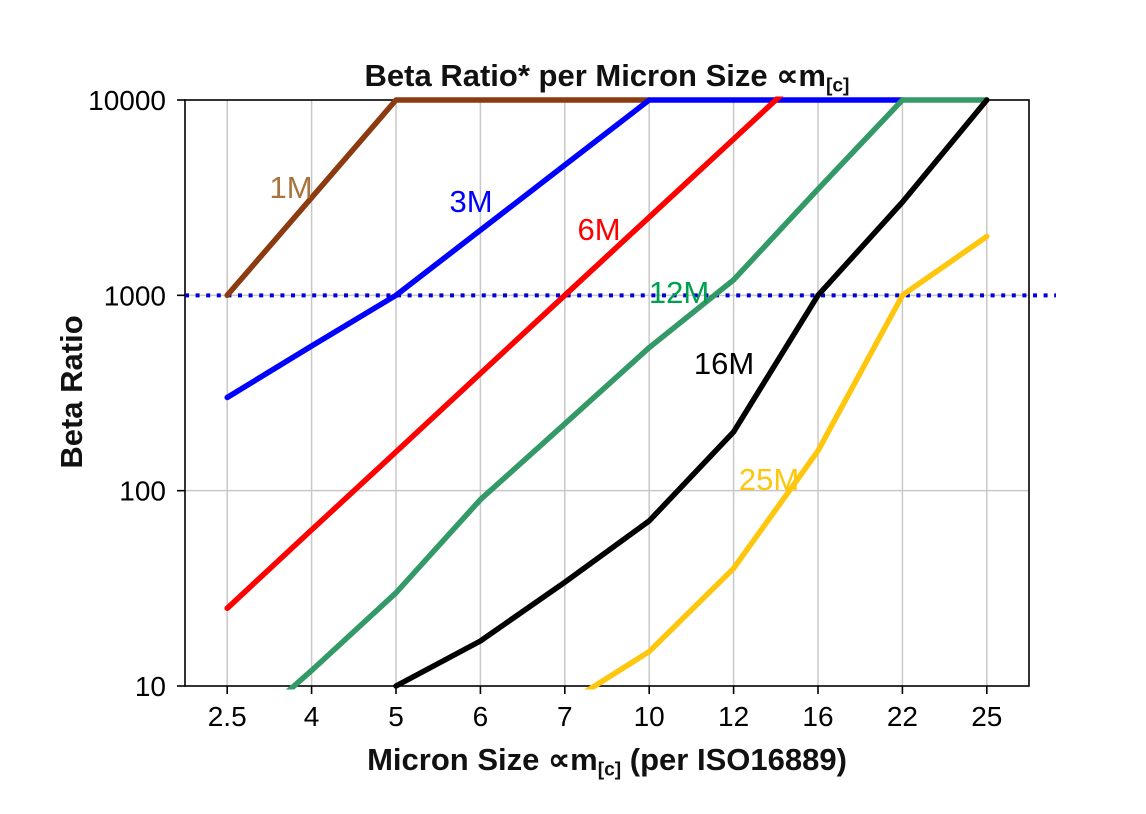 This screenshot has height=814, width=1146. Describe the element at coordinates (481, 716) in the screenshot. I see `x-tick-label: 6` at that location.